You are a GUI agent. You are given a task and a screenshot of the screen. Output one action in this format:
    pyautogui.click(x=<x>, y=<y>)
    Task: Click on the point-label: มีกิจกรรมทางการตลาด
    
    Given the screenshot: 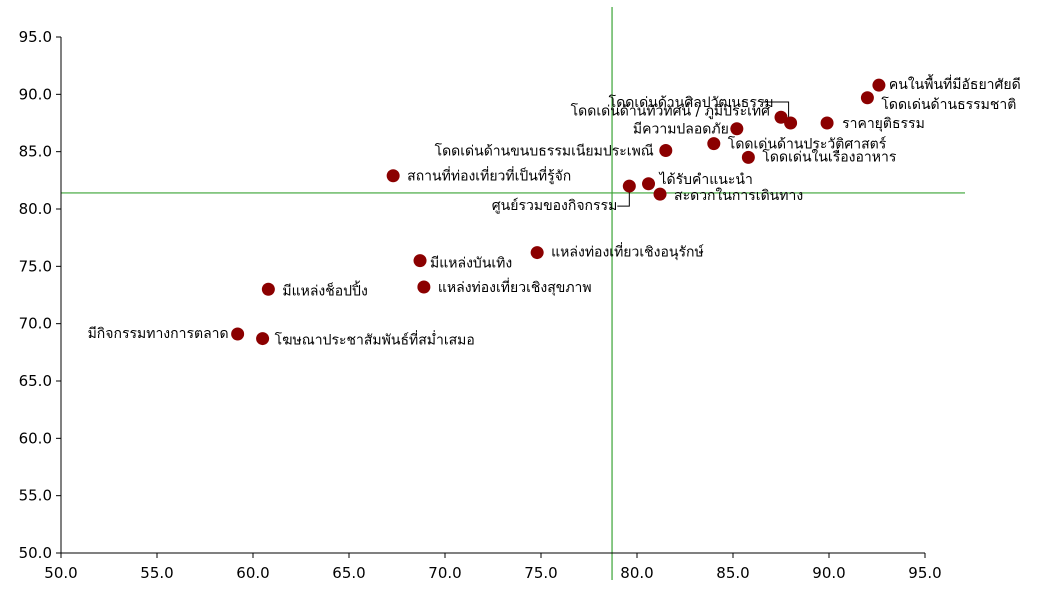 What is the action you would take?
    pyautogui.click(x=158, y=334)
    